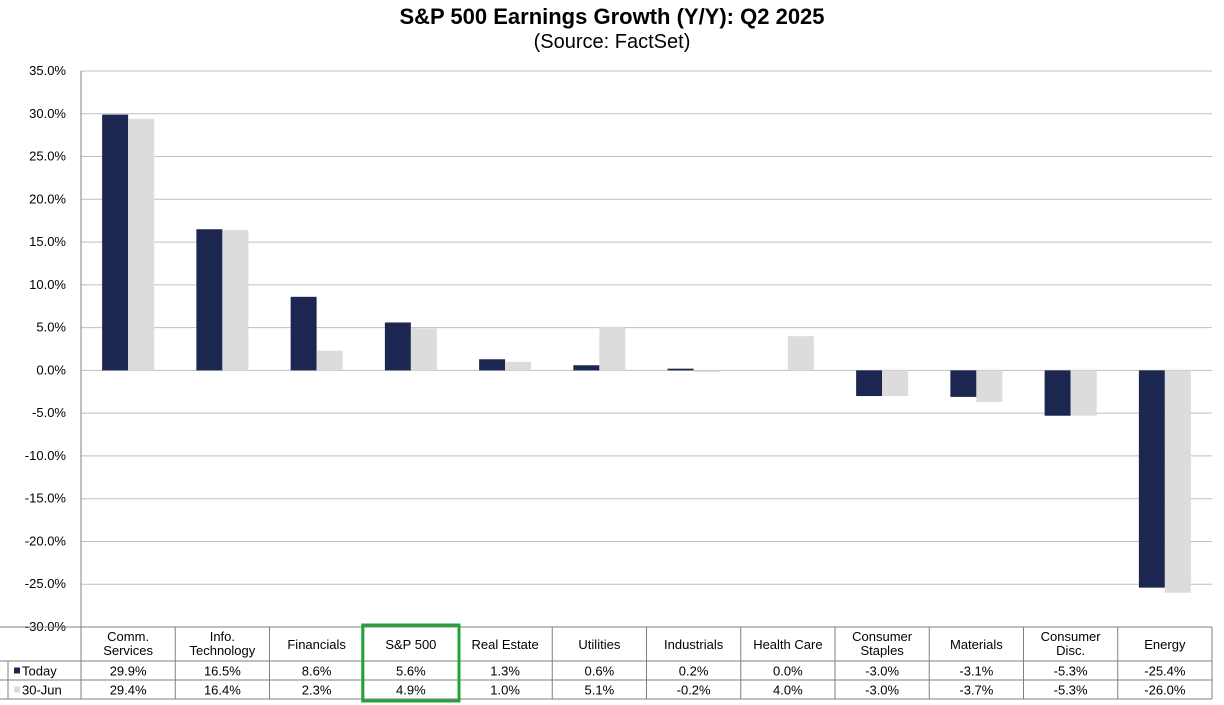 The width and height of the screenshot is (1224, 705). What do you see at coordinates (46, 540) in the screenshot?
I see `y-tick-label: -20.0%` at bounding box center [46, 540].